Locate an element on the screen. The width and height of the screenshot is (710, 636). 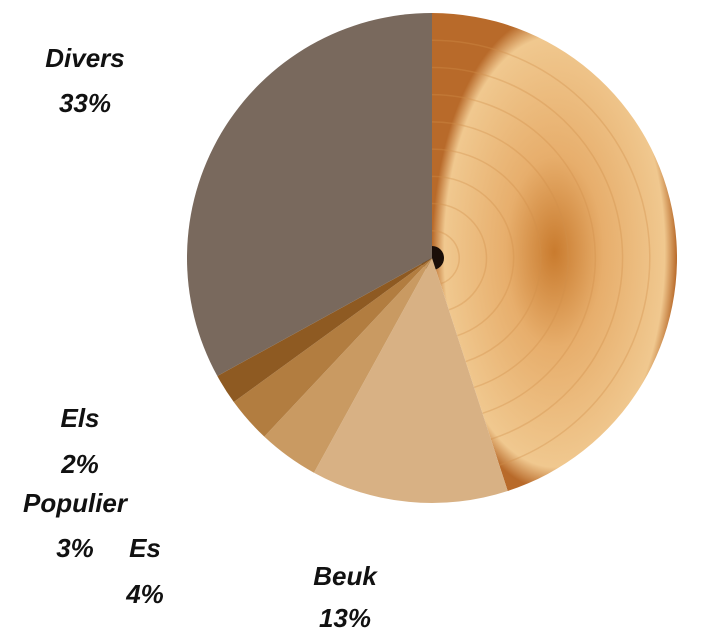
slice-label: Es is located at coordinates (145, 548).